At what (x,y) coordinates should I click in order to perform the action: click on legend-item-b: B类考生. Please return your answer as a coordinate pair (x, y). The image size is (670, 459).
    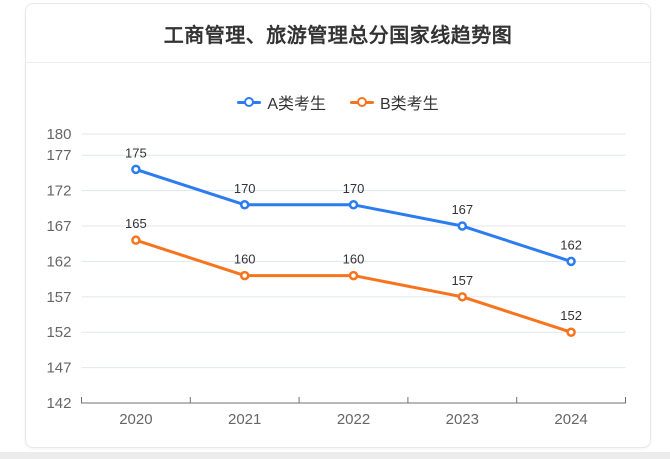
    Looking at the image, I should click on (394, 102).